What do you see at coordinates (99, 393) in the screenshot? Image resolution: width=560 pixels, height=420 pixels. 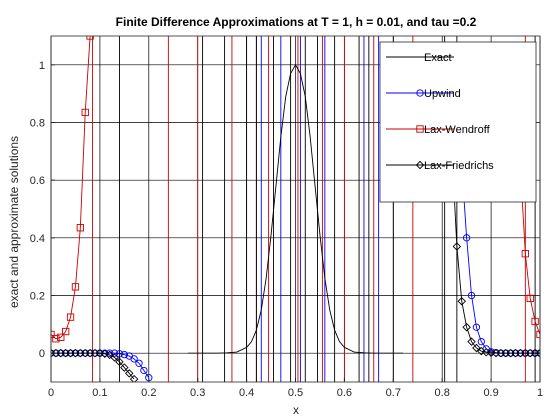 I see `x-tick-label: 0.1` at bounding box center [99, 393].